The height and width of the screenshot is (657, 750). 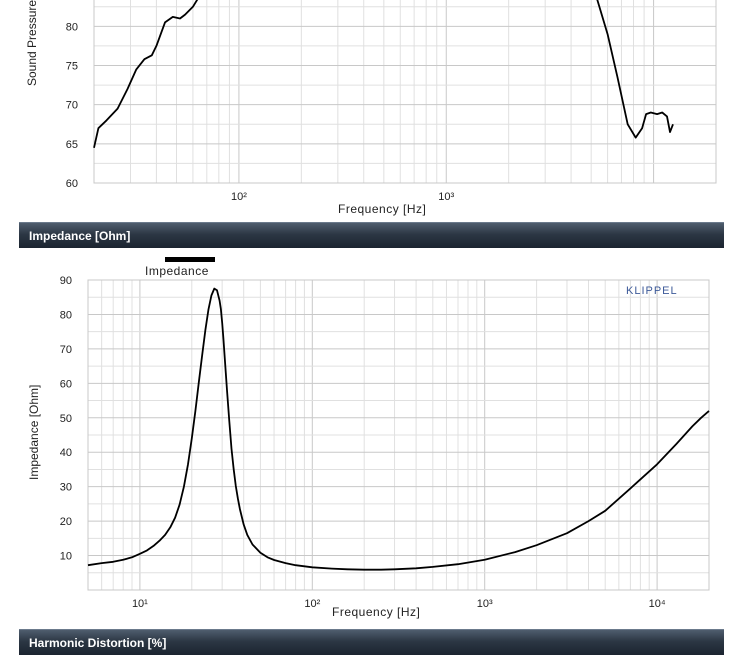 I want to click on spl-y-ticks: 606570758085, so click(x=72, y=105).